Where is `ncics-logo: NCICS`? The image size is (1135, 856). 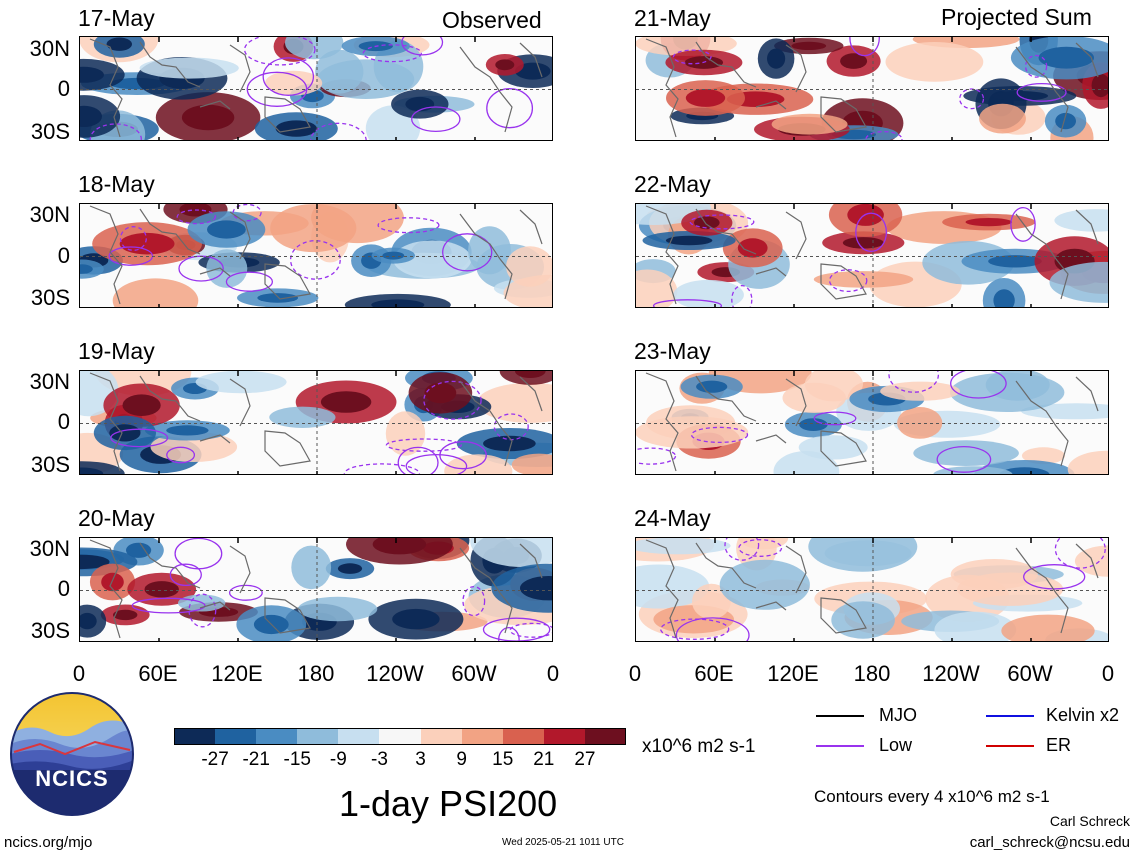
ncics-logo: NCICS is located at coordinates (72, 754).